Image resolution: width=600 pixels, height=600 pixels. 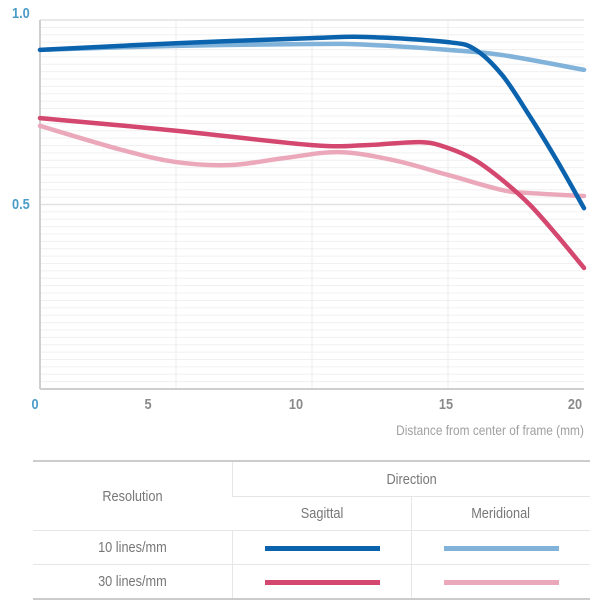 I want to click on legend-swatch-10-meridional, so click(x=501, y=548).